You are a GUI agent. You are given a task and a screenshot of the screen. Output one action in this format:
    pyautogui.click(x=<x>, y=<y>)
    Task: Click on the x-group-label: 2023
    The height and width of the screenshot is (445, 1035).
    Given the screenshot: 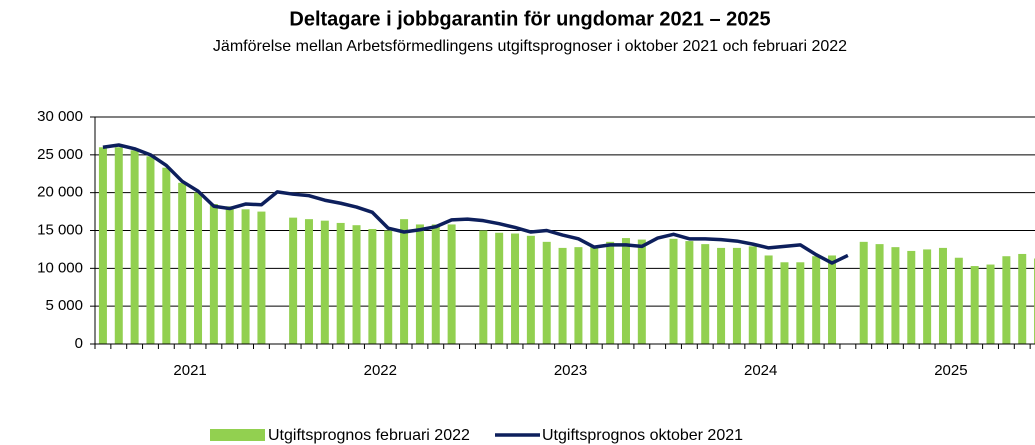 What is the action you would take?
    pyautogui.click(x=570, y=370)
    